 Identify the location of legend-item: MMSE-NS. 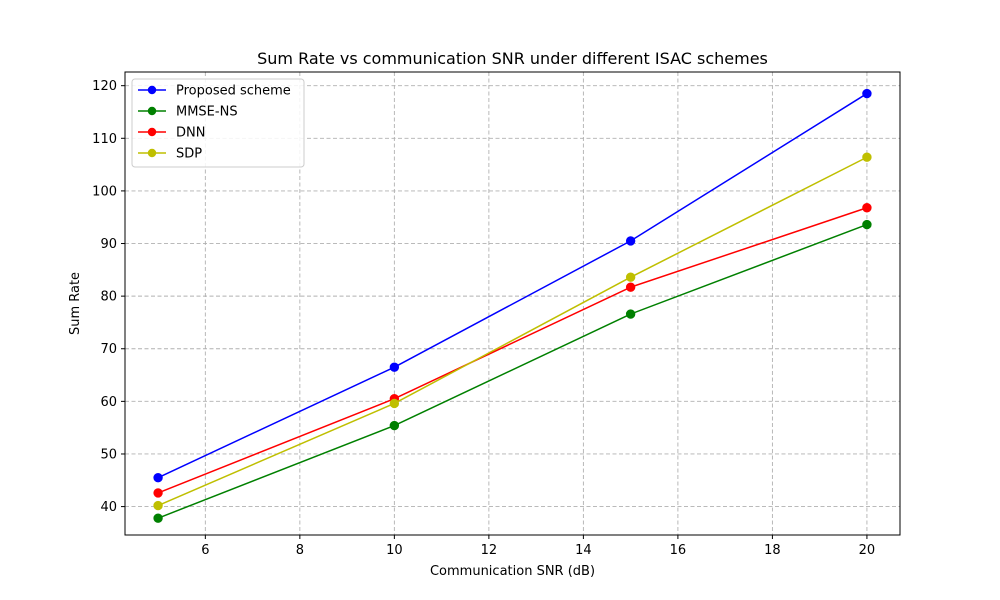
(188, 112).